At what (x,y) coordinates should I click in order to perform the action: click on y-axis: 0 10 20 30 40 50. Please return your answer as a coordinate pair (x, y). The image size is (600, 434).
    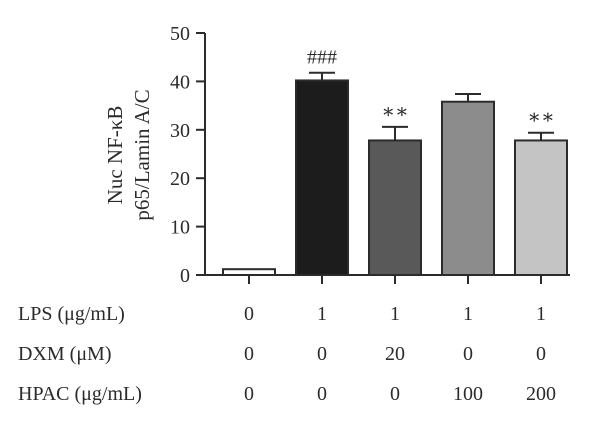
    Looking at the image, I should click on (188, 155).